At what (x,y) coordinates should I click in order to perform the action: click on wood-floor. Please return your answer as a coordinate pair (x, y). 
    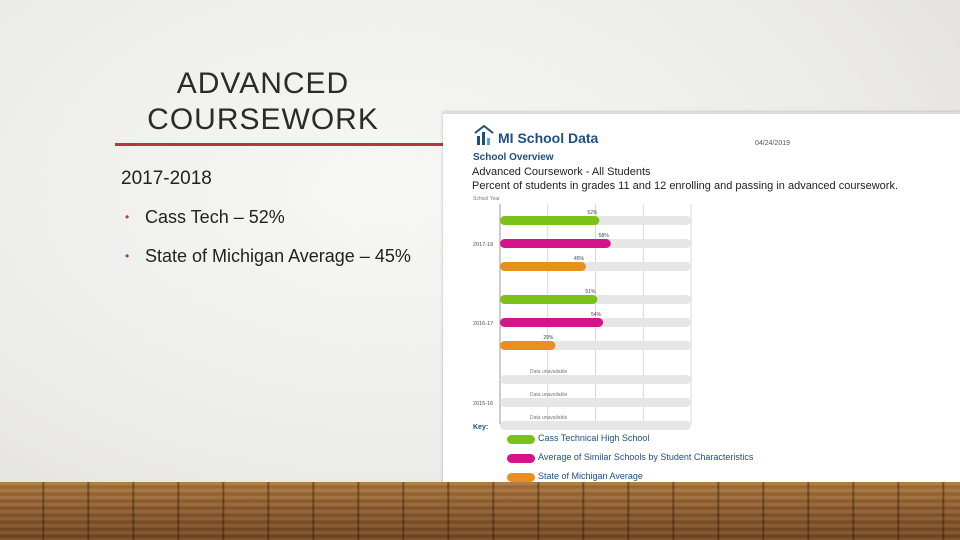
    Looking at the image, I should click on (480, 511).